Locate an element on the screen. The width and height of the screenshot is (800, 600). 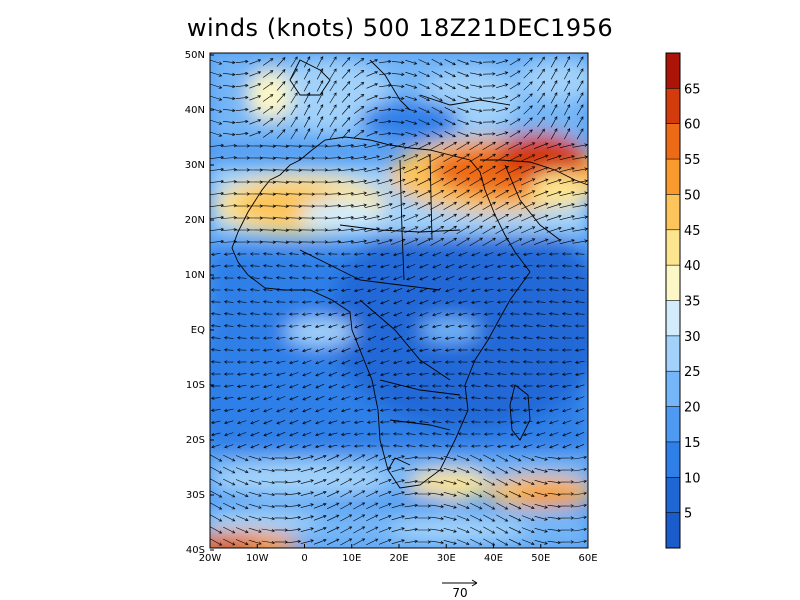
reference-vector: 70 is located at coordinates (460, 589).